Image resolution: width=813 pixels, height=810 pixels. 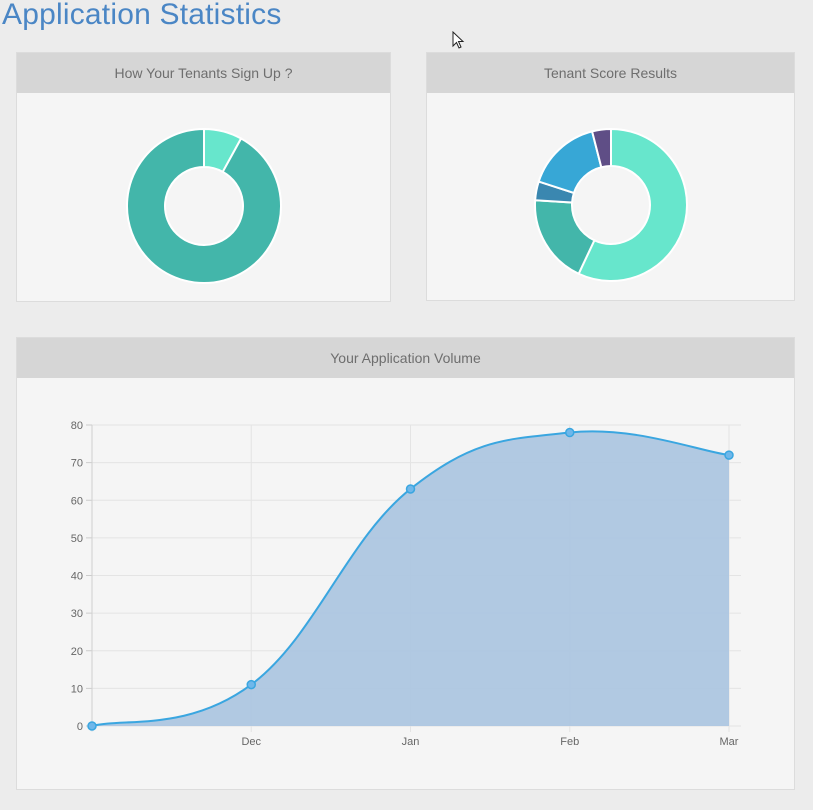 I want to click on score-panel-title: Tenant Score Results, so click(x=610, y=73).